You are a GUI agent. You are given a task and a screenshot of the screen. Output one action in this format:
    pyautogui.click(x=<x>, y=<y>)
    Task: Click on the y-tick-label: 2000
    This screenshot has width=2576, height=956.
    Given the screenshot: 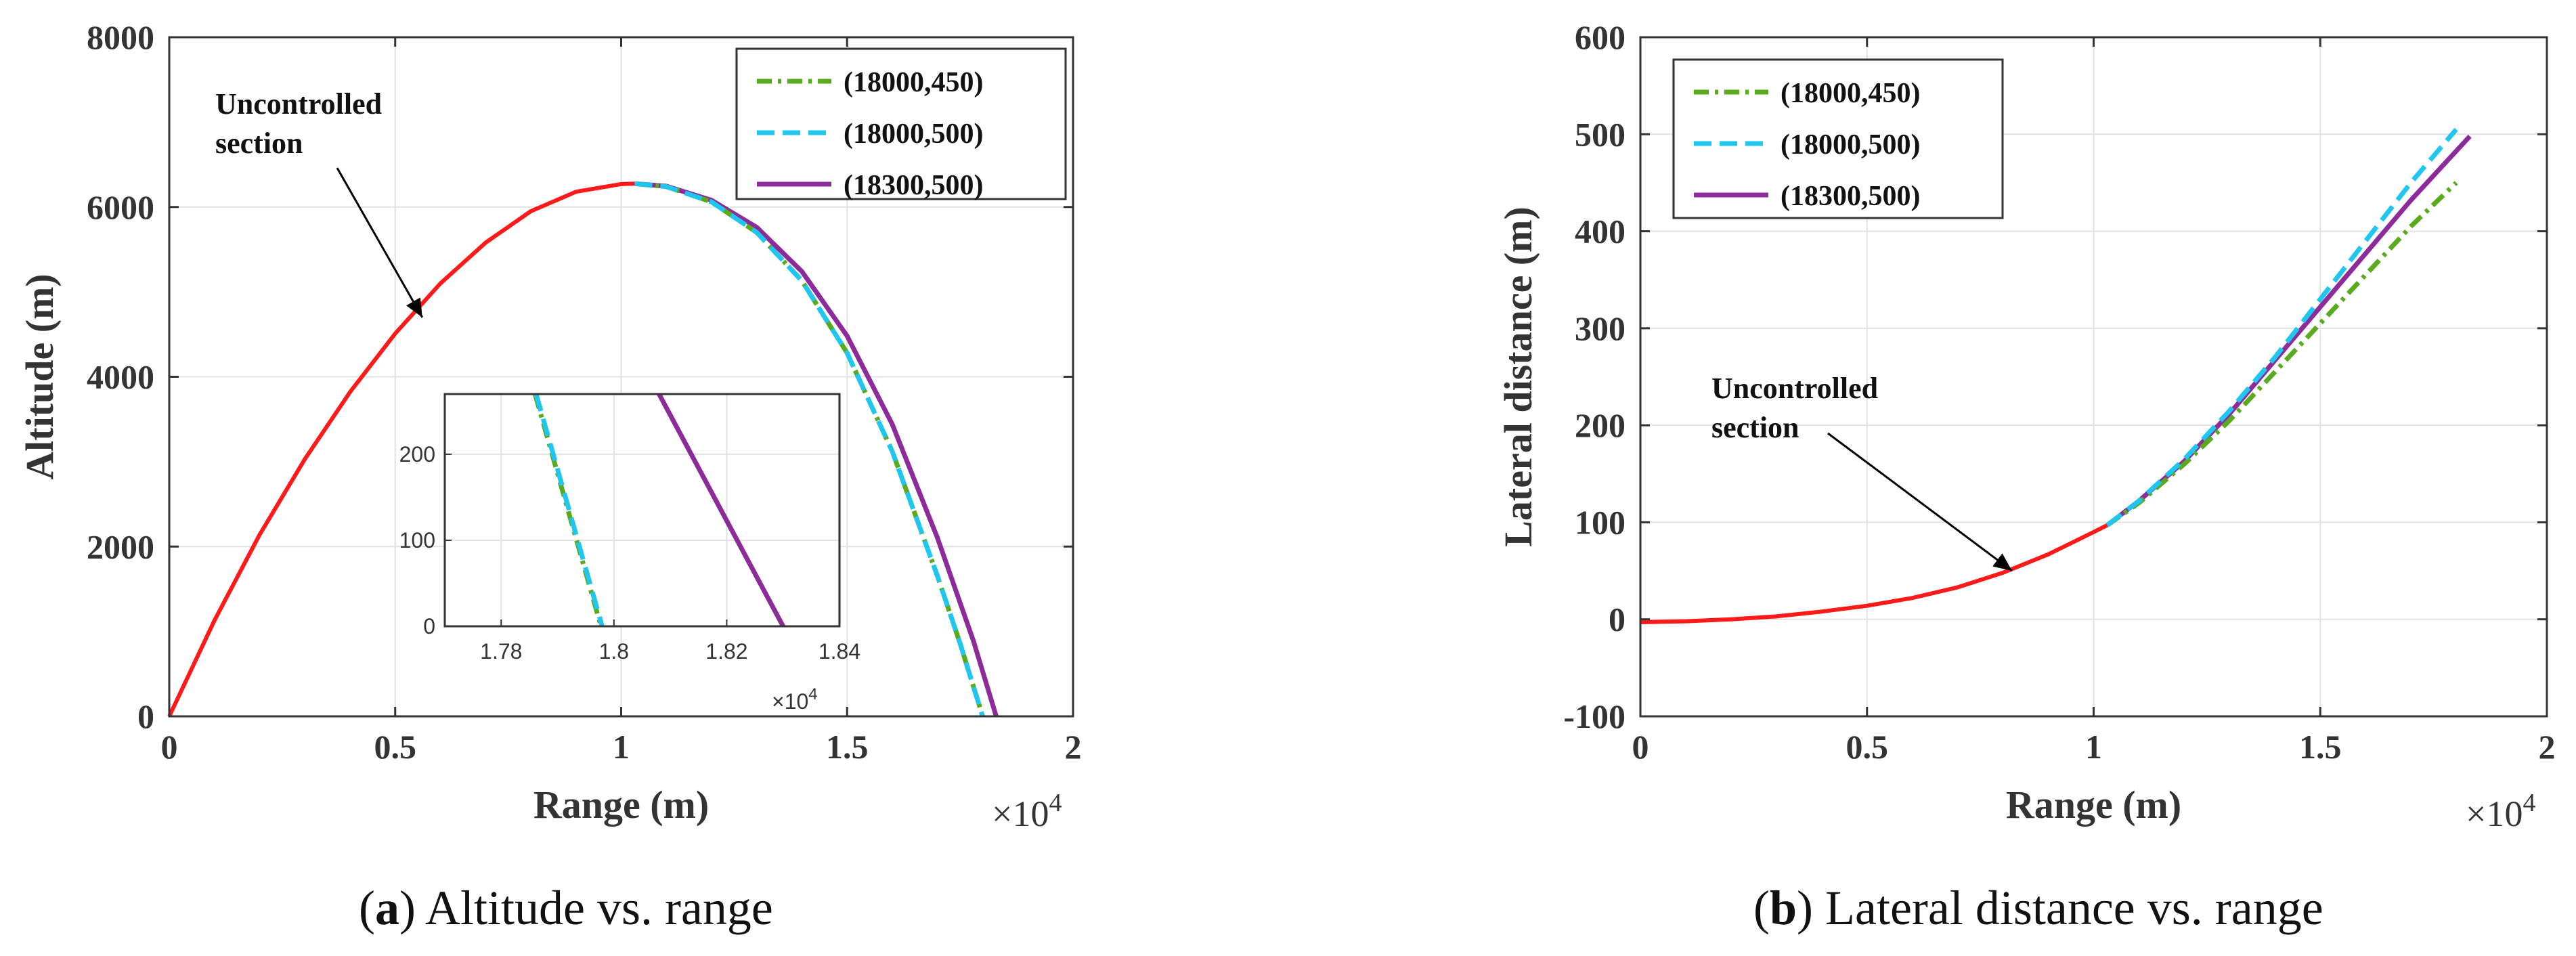 What is the action you would take?
    pyautogui.click(x=120, y=546)
    